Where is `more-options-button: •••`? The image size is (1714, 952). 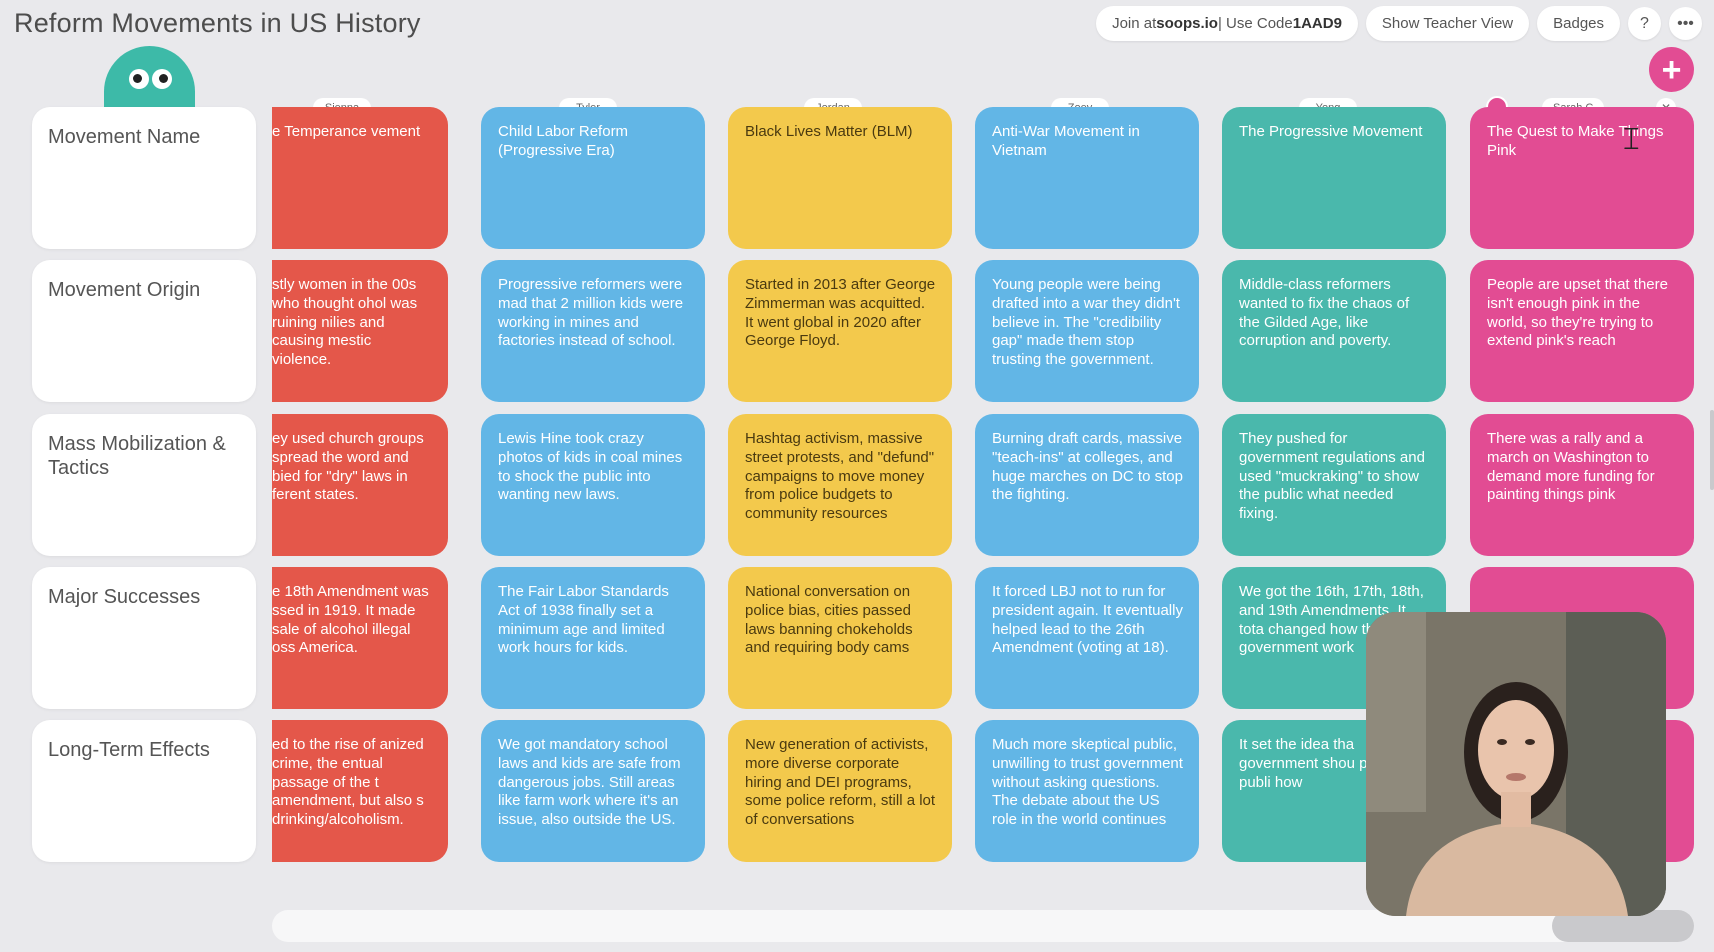
more-options-button: ••• is located at coordinates (1685, 23).